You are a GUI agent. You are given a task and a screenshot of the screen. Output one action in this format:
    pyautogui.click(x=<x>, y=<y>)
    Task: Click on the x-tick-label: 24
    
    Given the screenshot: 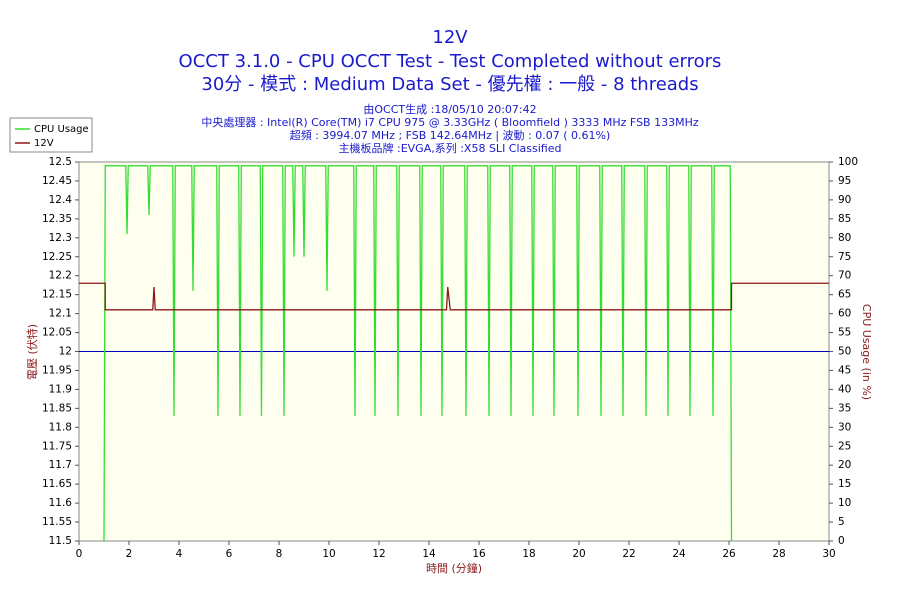 What is the action you would take?
    pyautogui.click(x=679, y=554)
    